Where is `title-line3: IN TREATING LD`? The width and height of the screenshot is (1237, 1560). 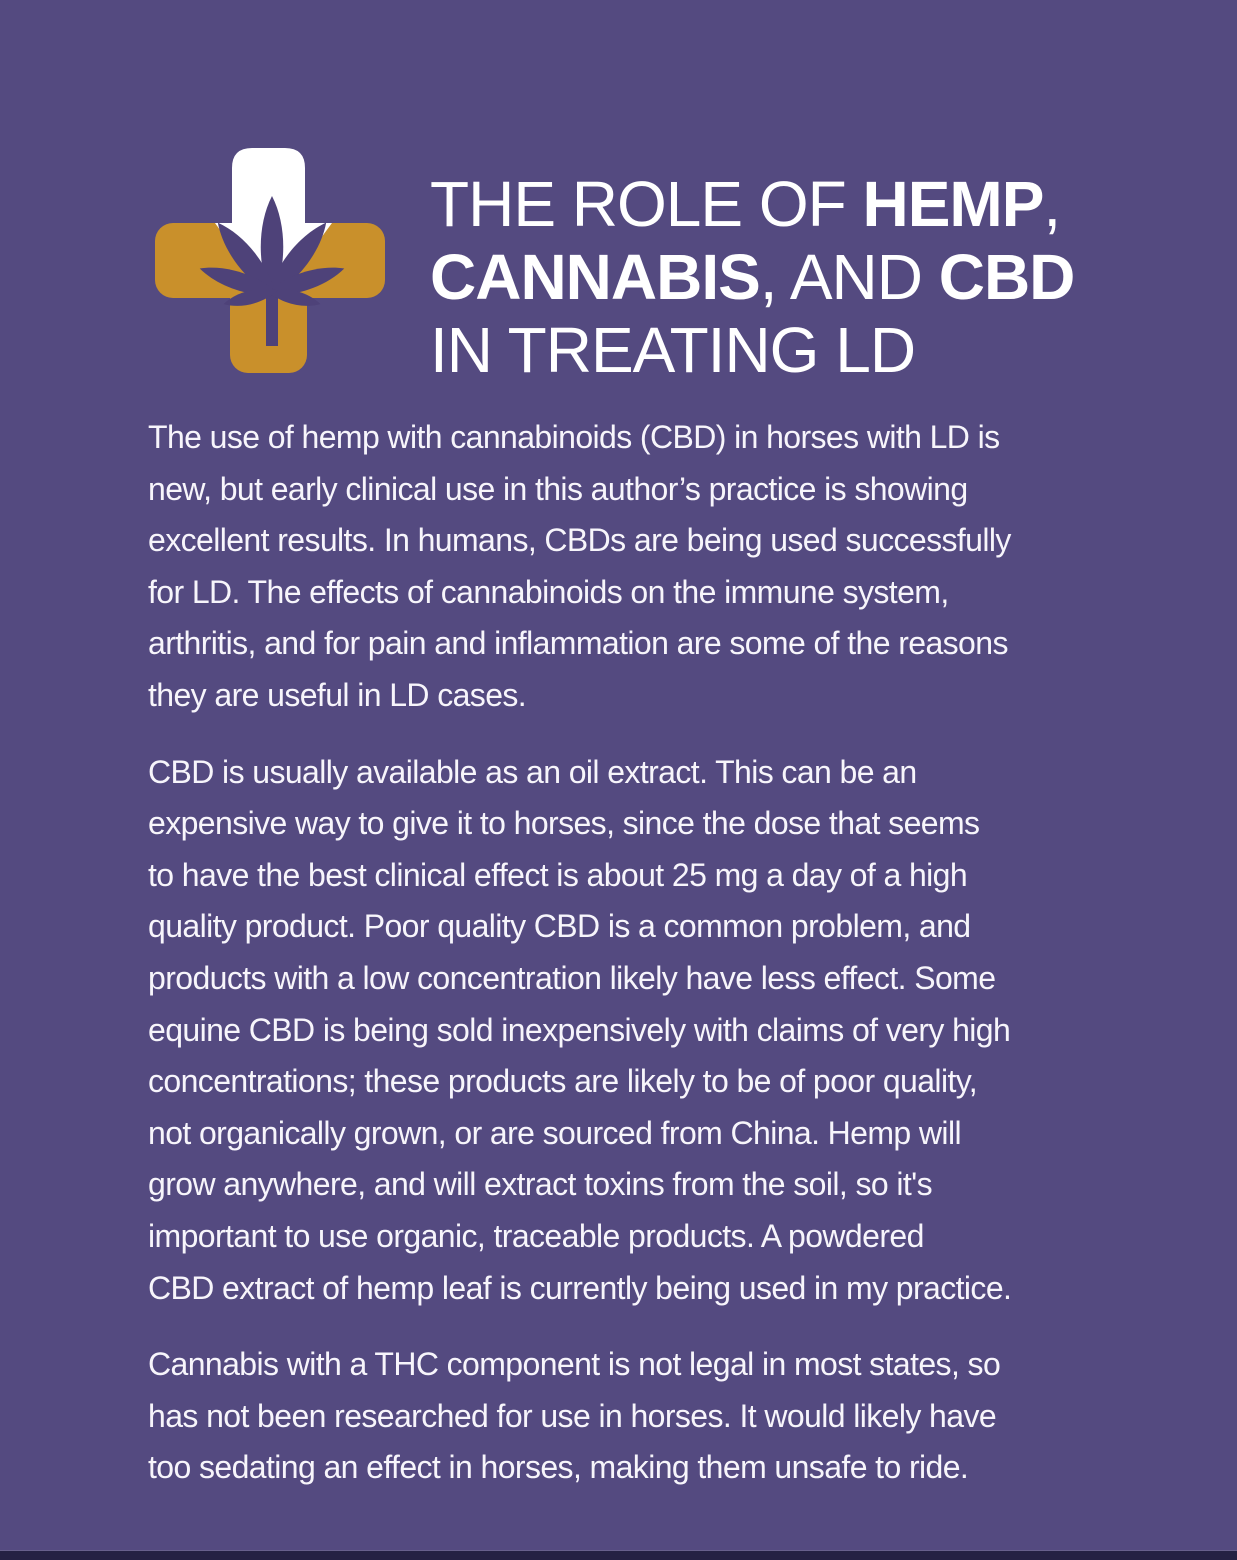 title-line3: IN TREATING LD is located at coordinates (673, 350).